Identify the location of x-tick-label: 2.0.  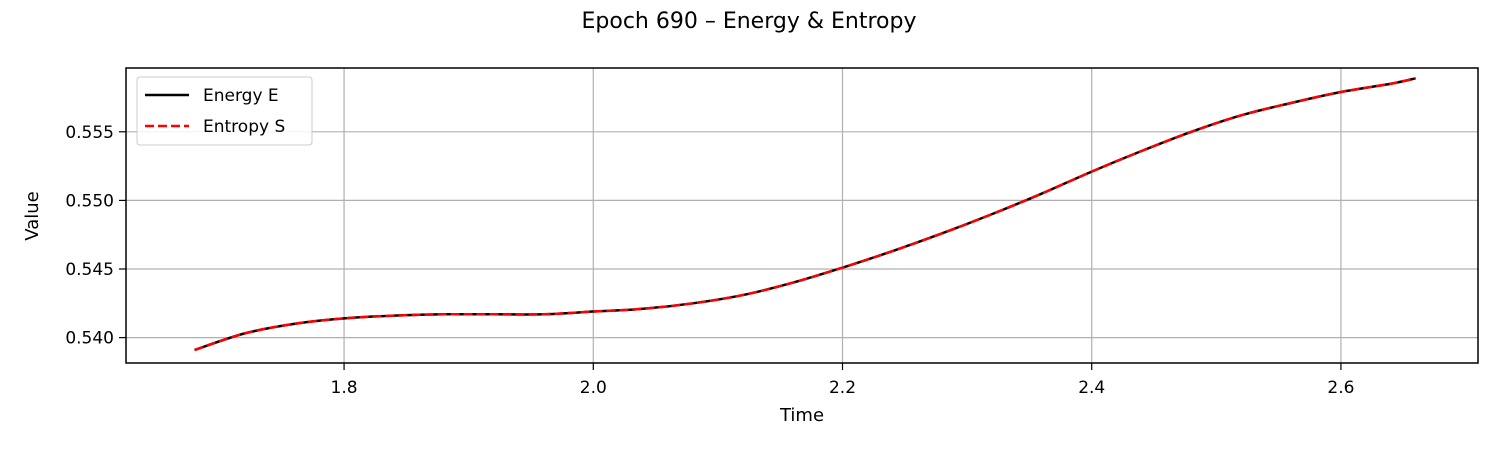
(593, 388).